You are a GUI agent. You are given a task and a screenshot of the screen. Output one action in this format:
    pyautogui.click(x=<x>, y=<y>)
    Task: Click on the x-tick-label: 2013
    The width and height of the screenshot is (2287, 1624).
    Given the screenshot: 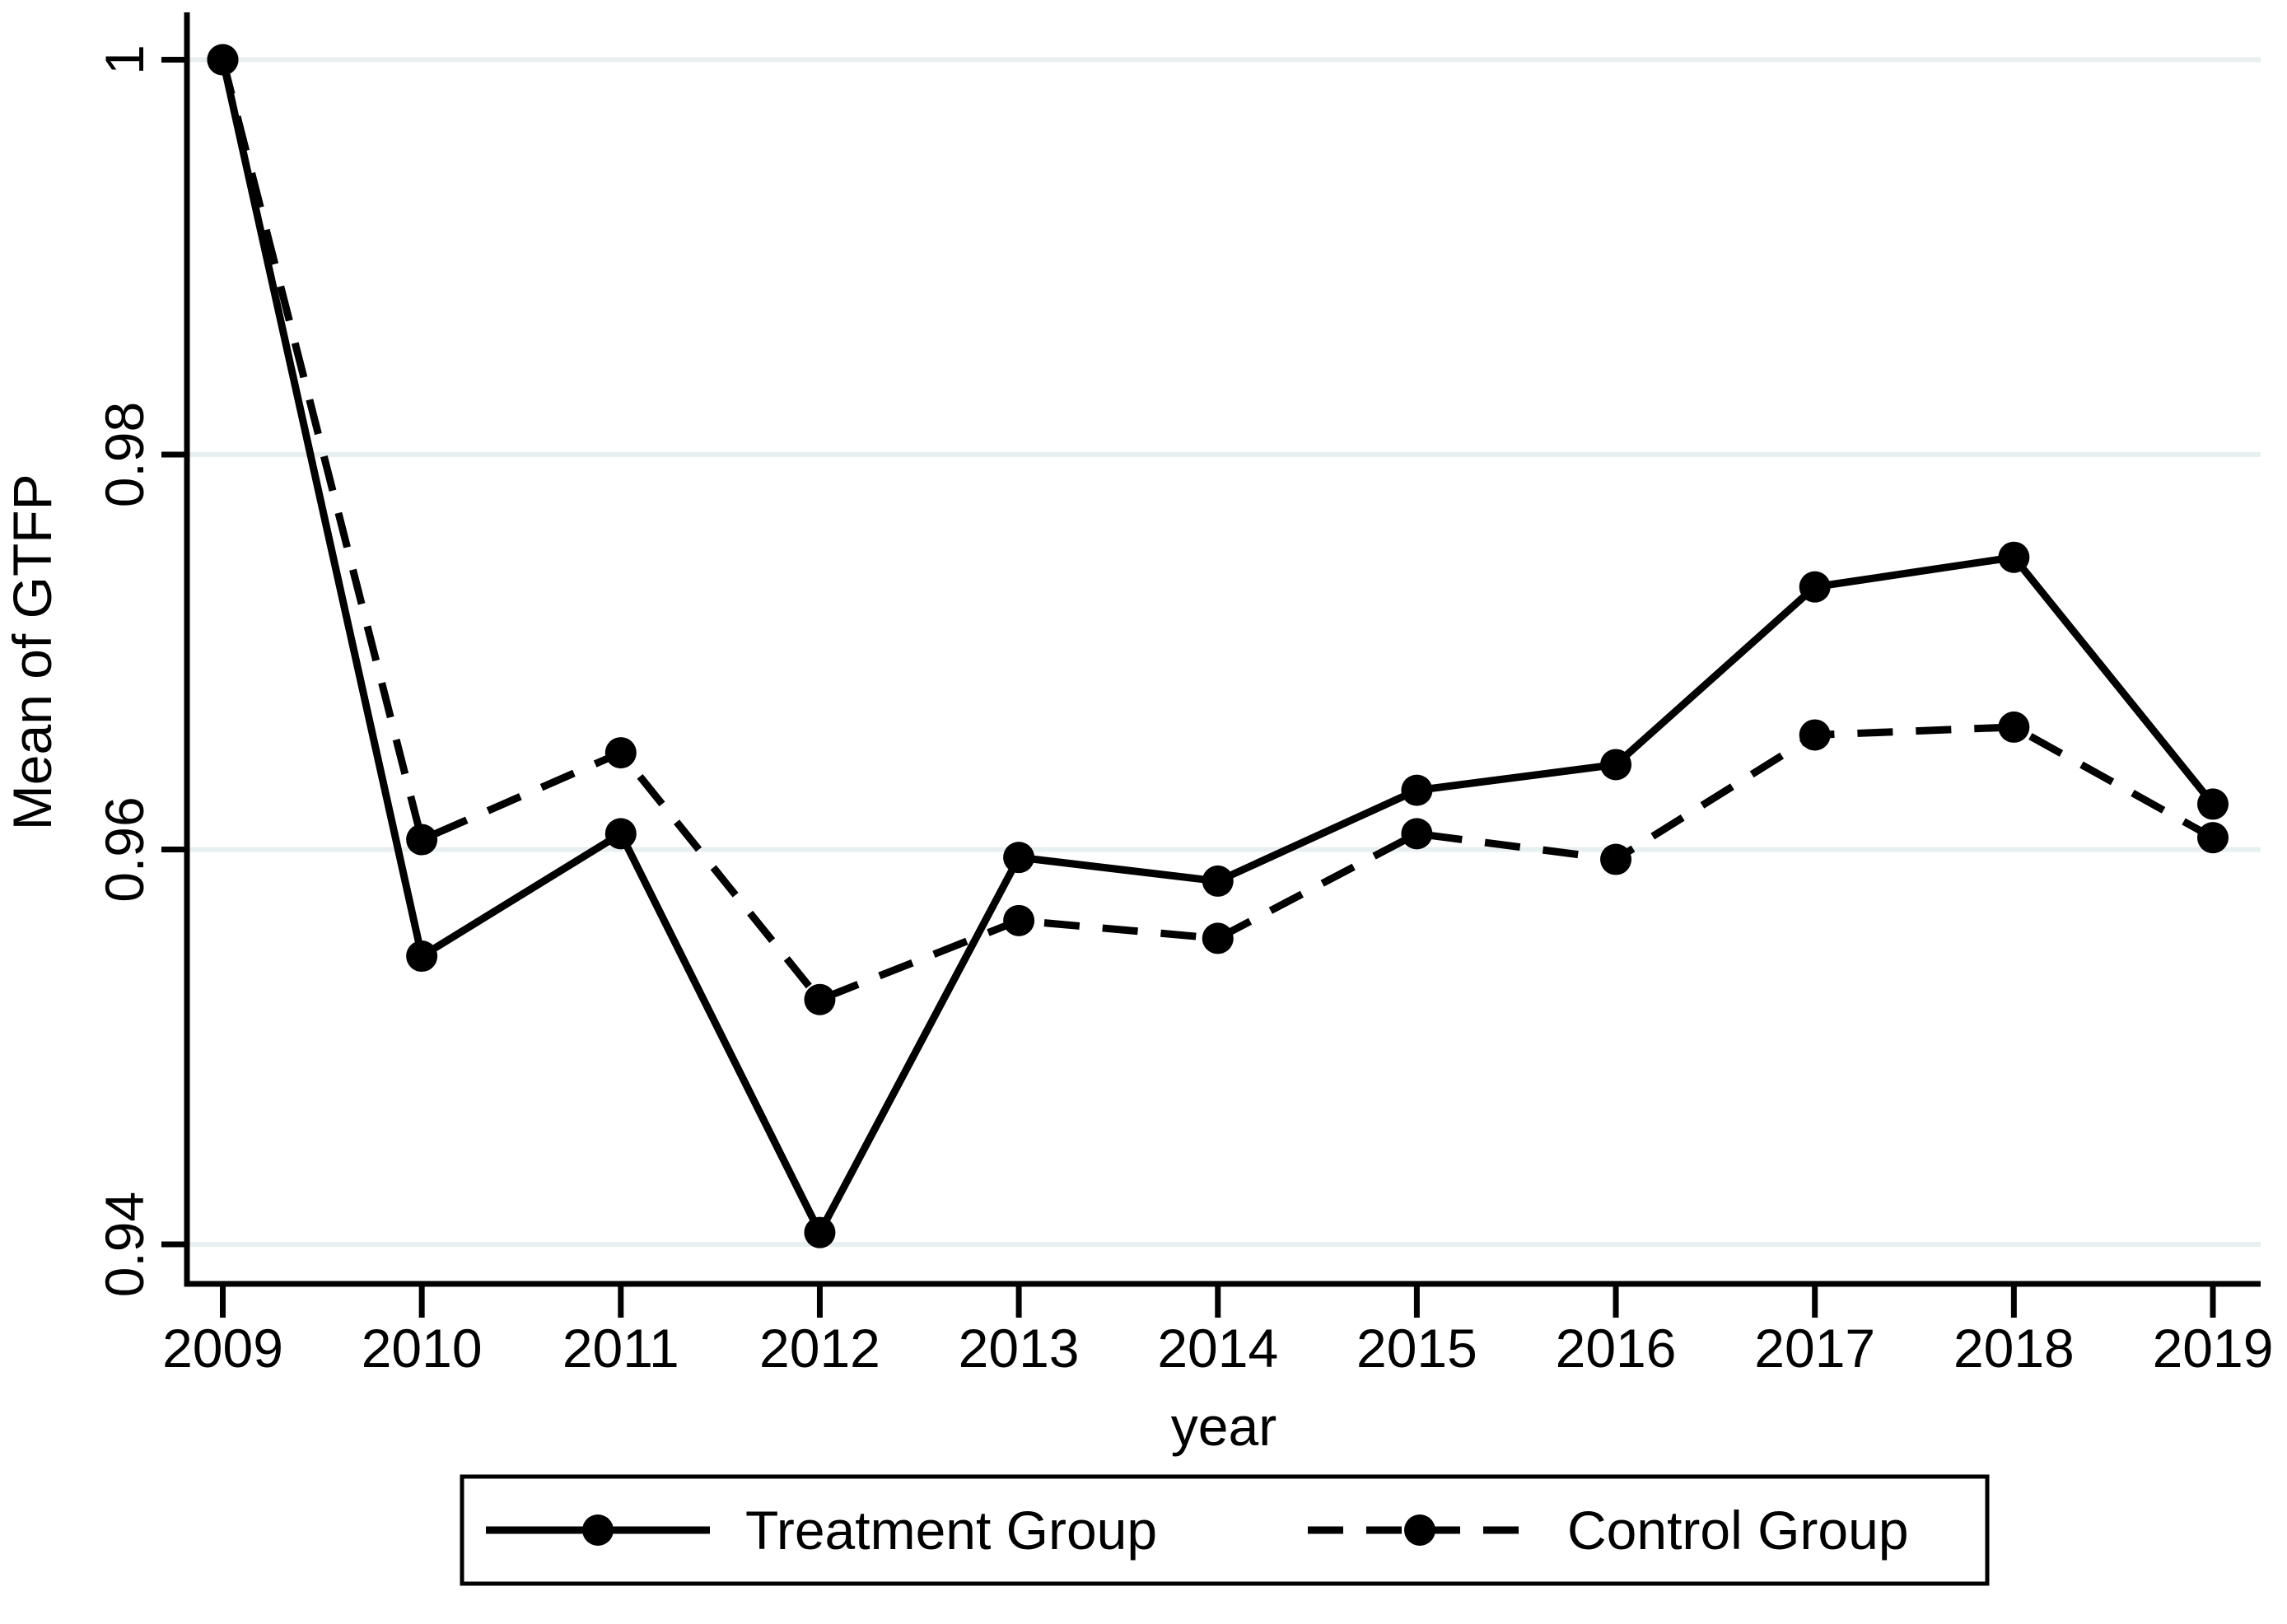 What is the action you would take?
    pyautogui.click(x=1019, y=1348)
    